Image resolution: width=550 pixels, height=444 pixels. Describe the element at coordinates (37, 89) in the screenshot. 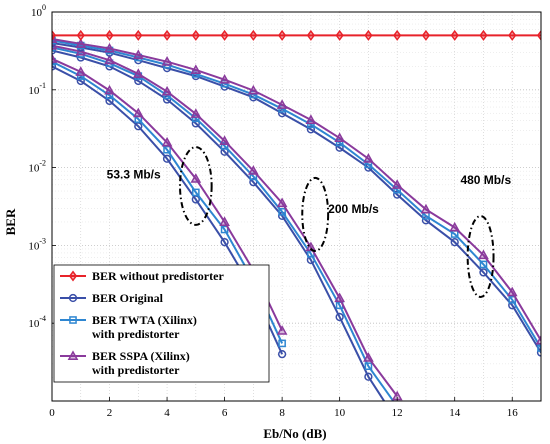

I see `y-tick-label: 10⁻¹` at that location.